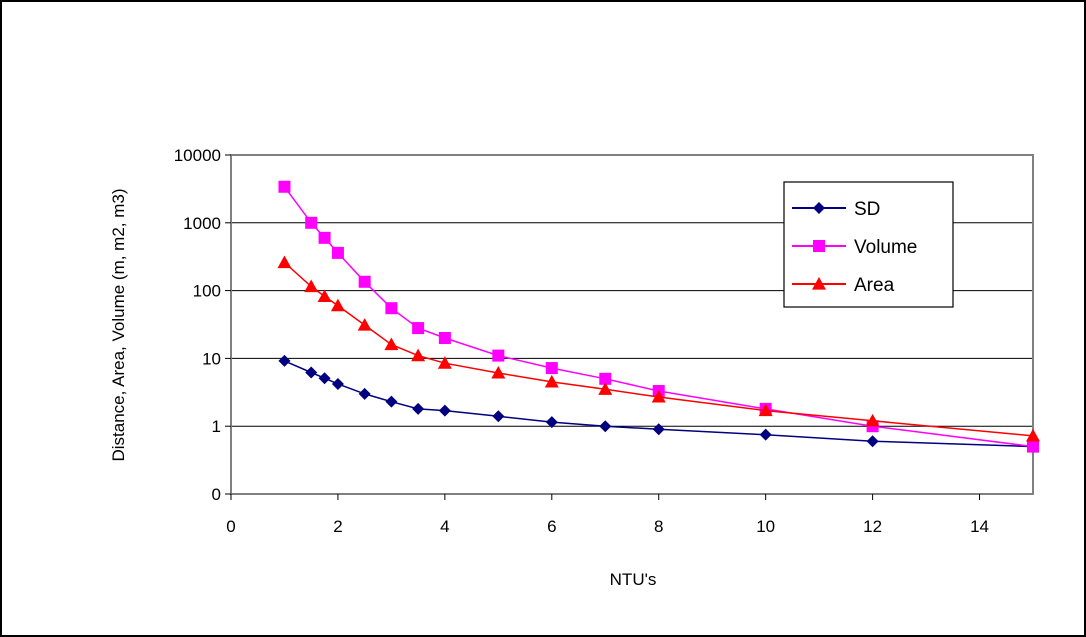  What do you see at coordinates (819, 246) in the screenshot?
I see `legend-marker-volume` at bounding box center [819, 246].